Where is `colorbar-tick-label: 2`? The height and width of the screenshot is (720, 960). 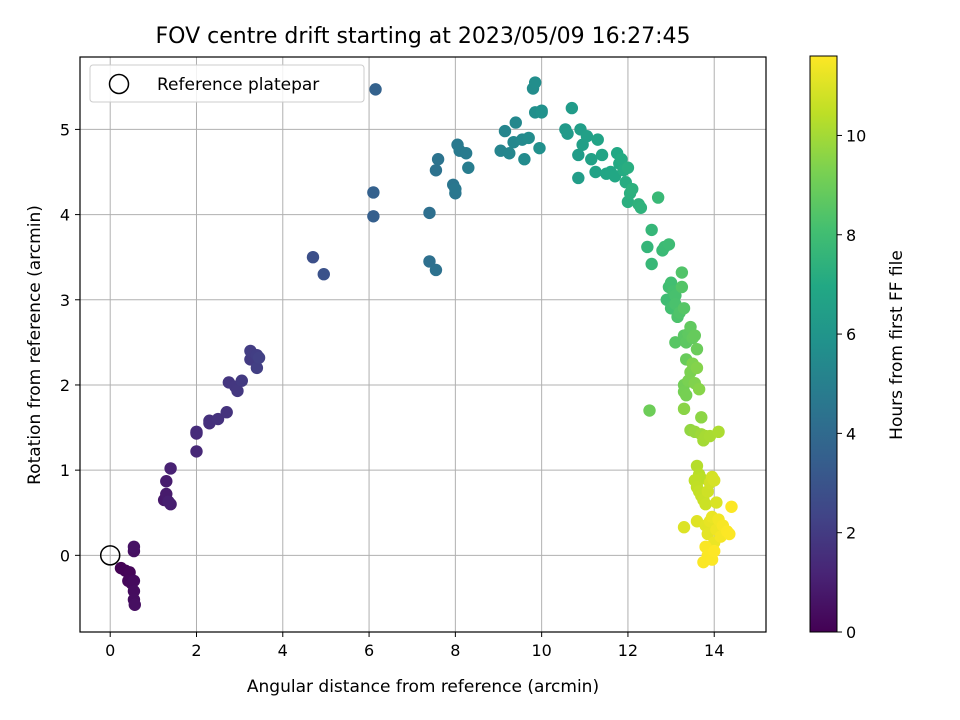
colorbar-tick-label: 2 is located at coordinates (851, 533).